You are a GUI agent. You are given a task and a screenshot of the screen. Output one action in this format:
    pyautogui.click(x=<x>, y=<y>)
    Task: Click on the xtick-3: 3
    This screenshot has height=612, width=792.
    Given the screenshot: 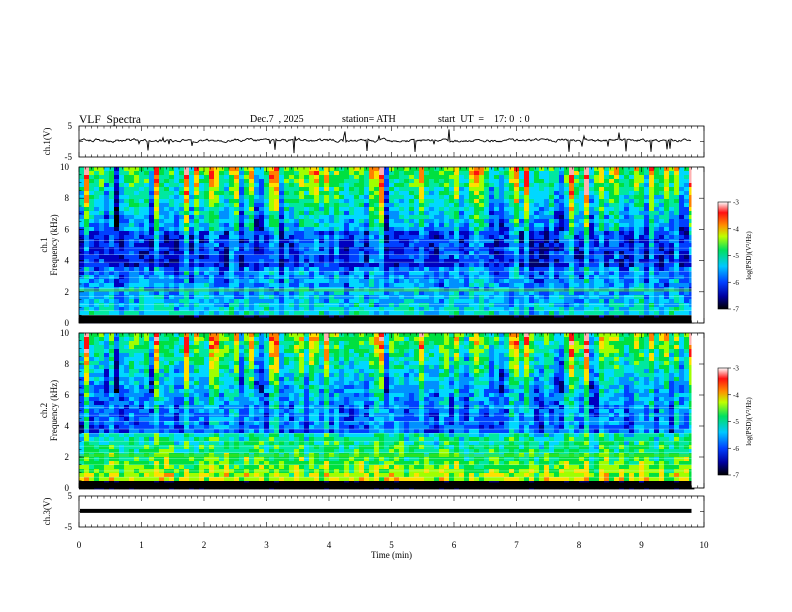 What is the action you would take?
    pyautogui.click(x=266, y=545)
    